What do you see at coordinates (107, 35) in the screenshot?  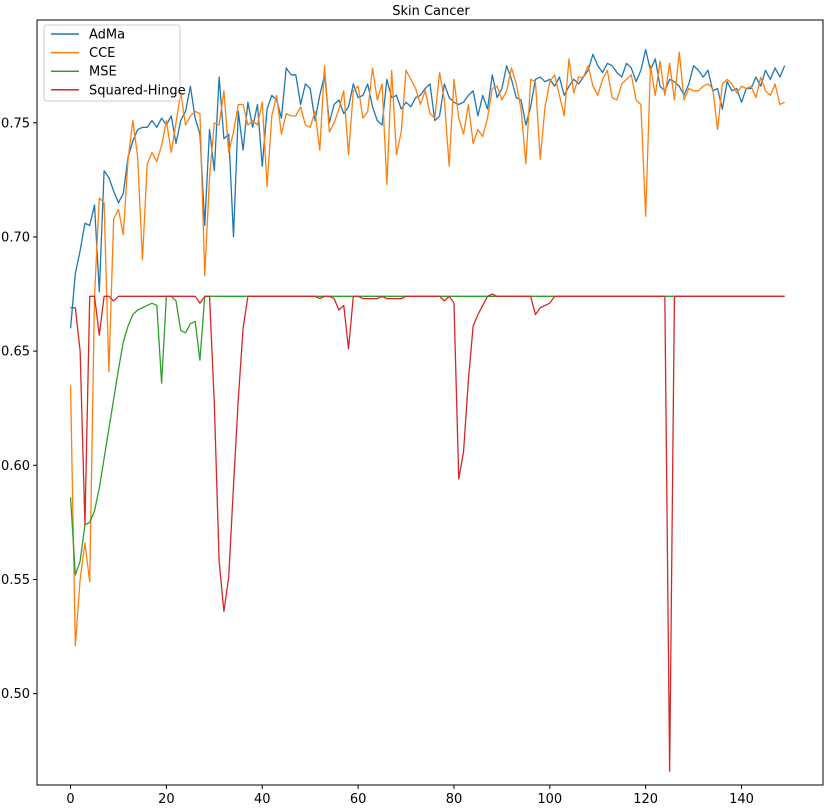 I see `legend-label: AdMa` at bounding box center [107, 35].